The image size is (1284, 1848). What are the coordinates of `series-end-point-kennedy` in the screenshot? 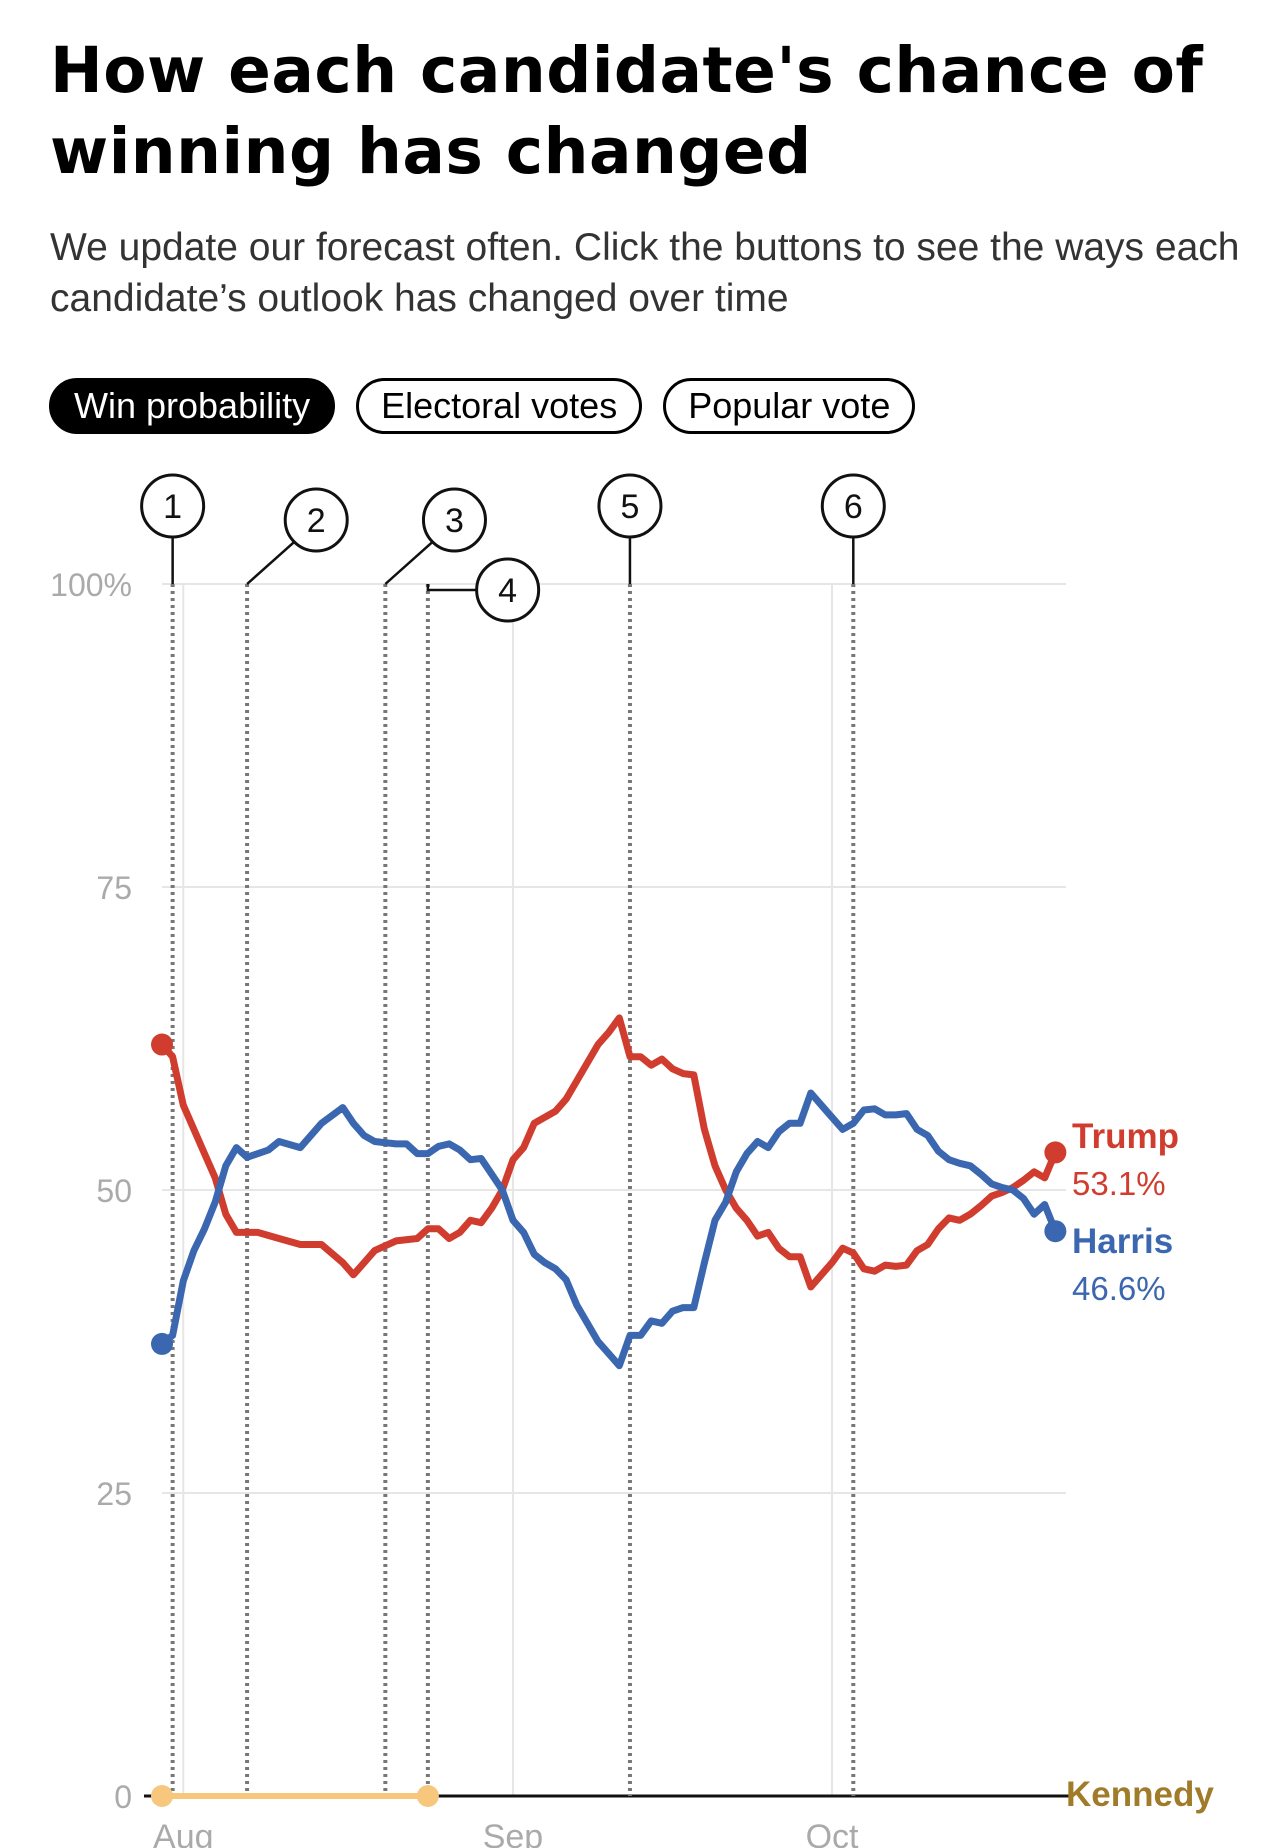 It's located at (427, 1796).